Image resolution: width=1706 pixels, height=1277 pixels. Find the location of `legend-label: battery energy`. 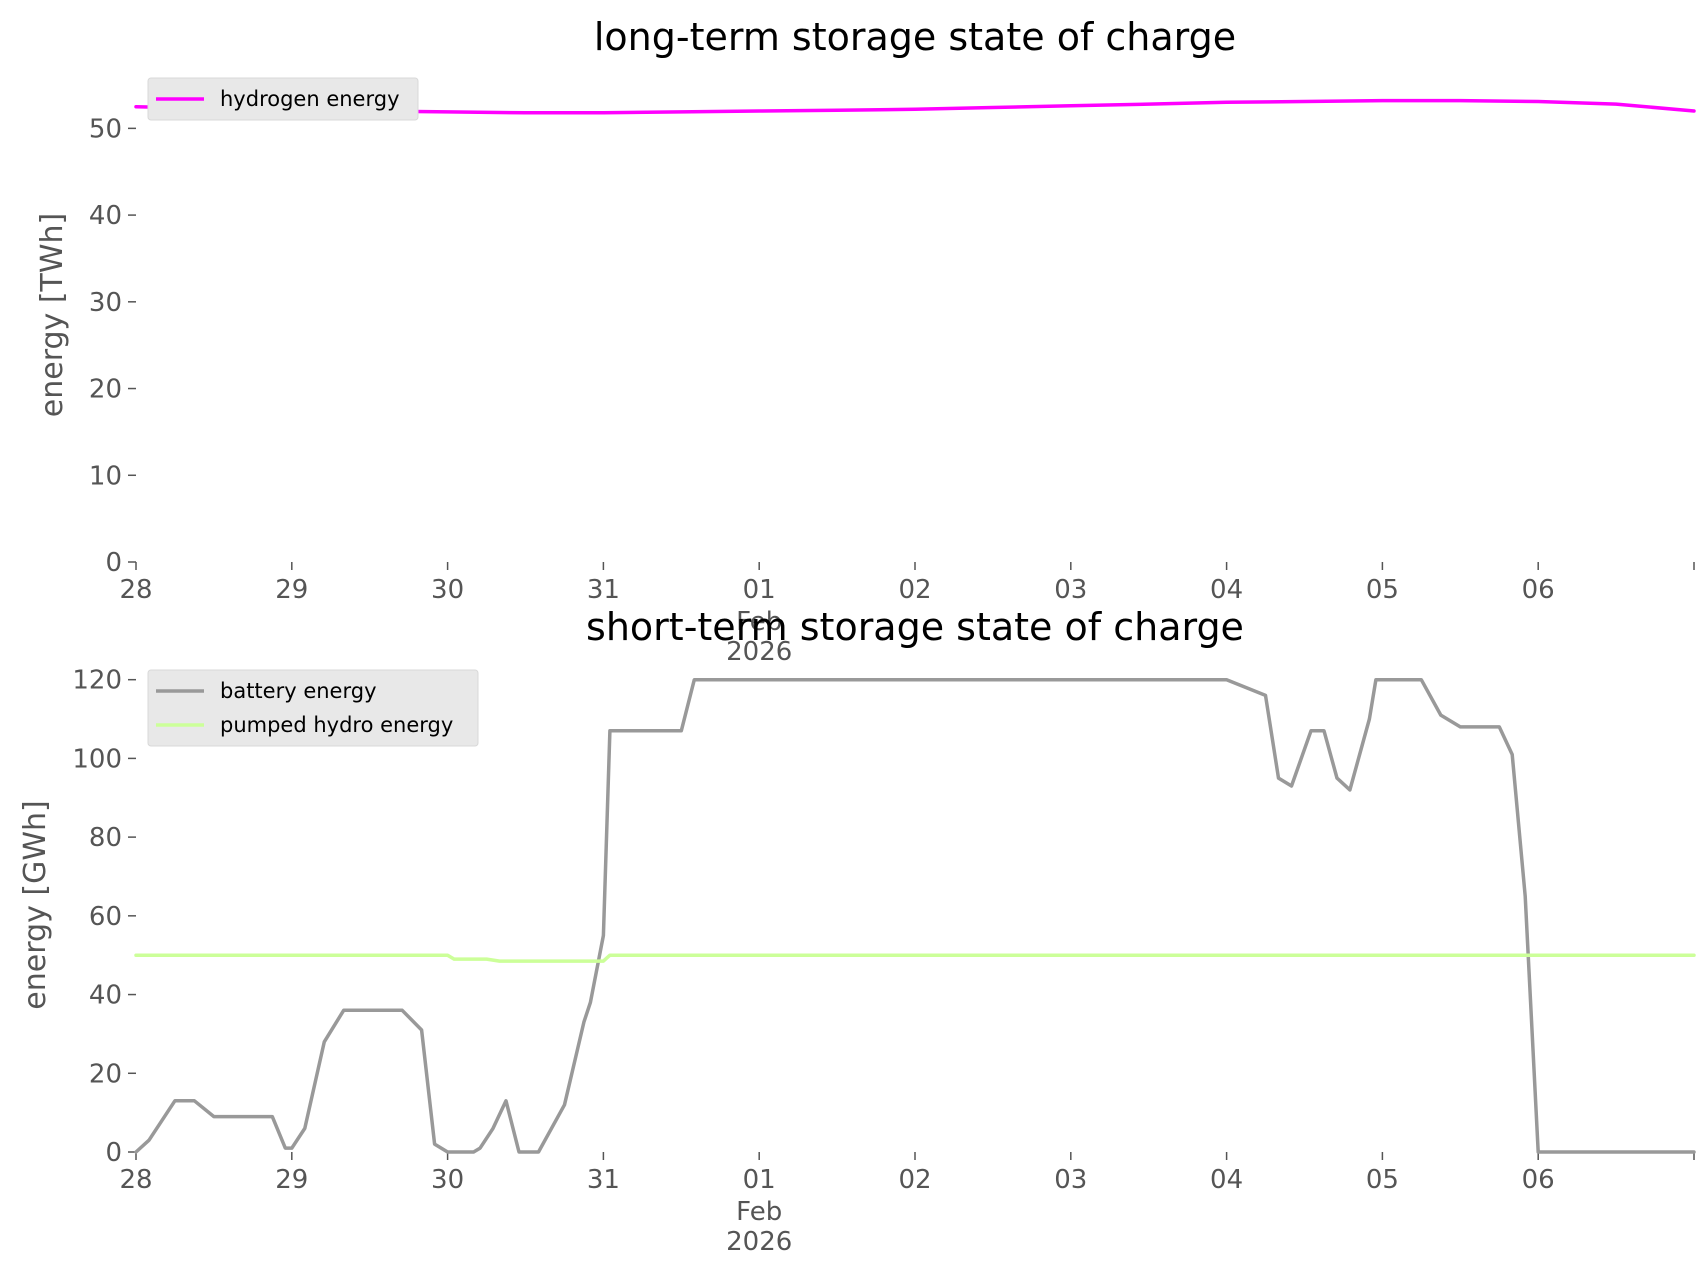

legend-label: battery energy is located at coordinates (298, 691).